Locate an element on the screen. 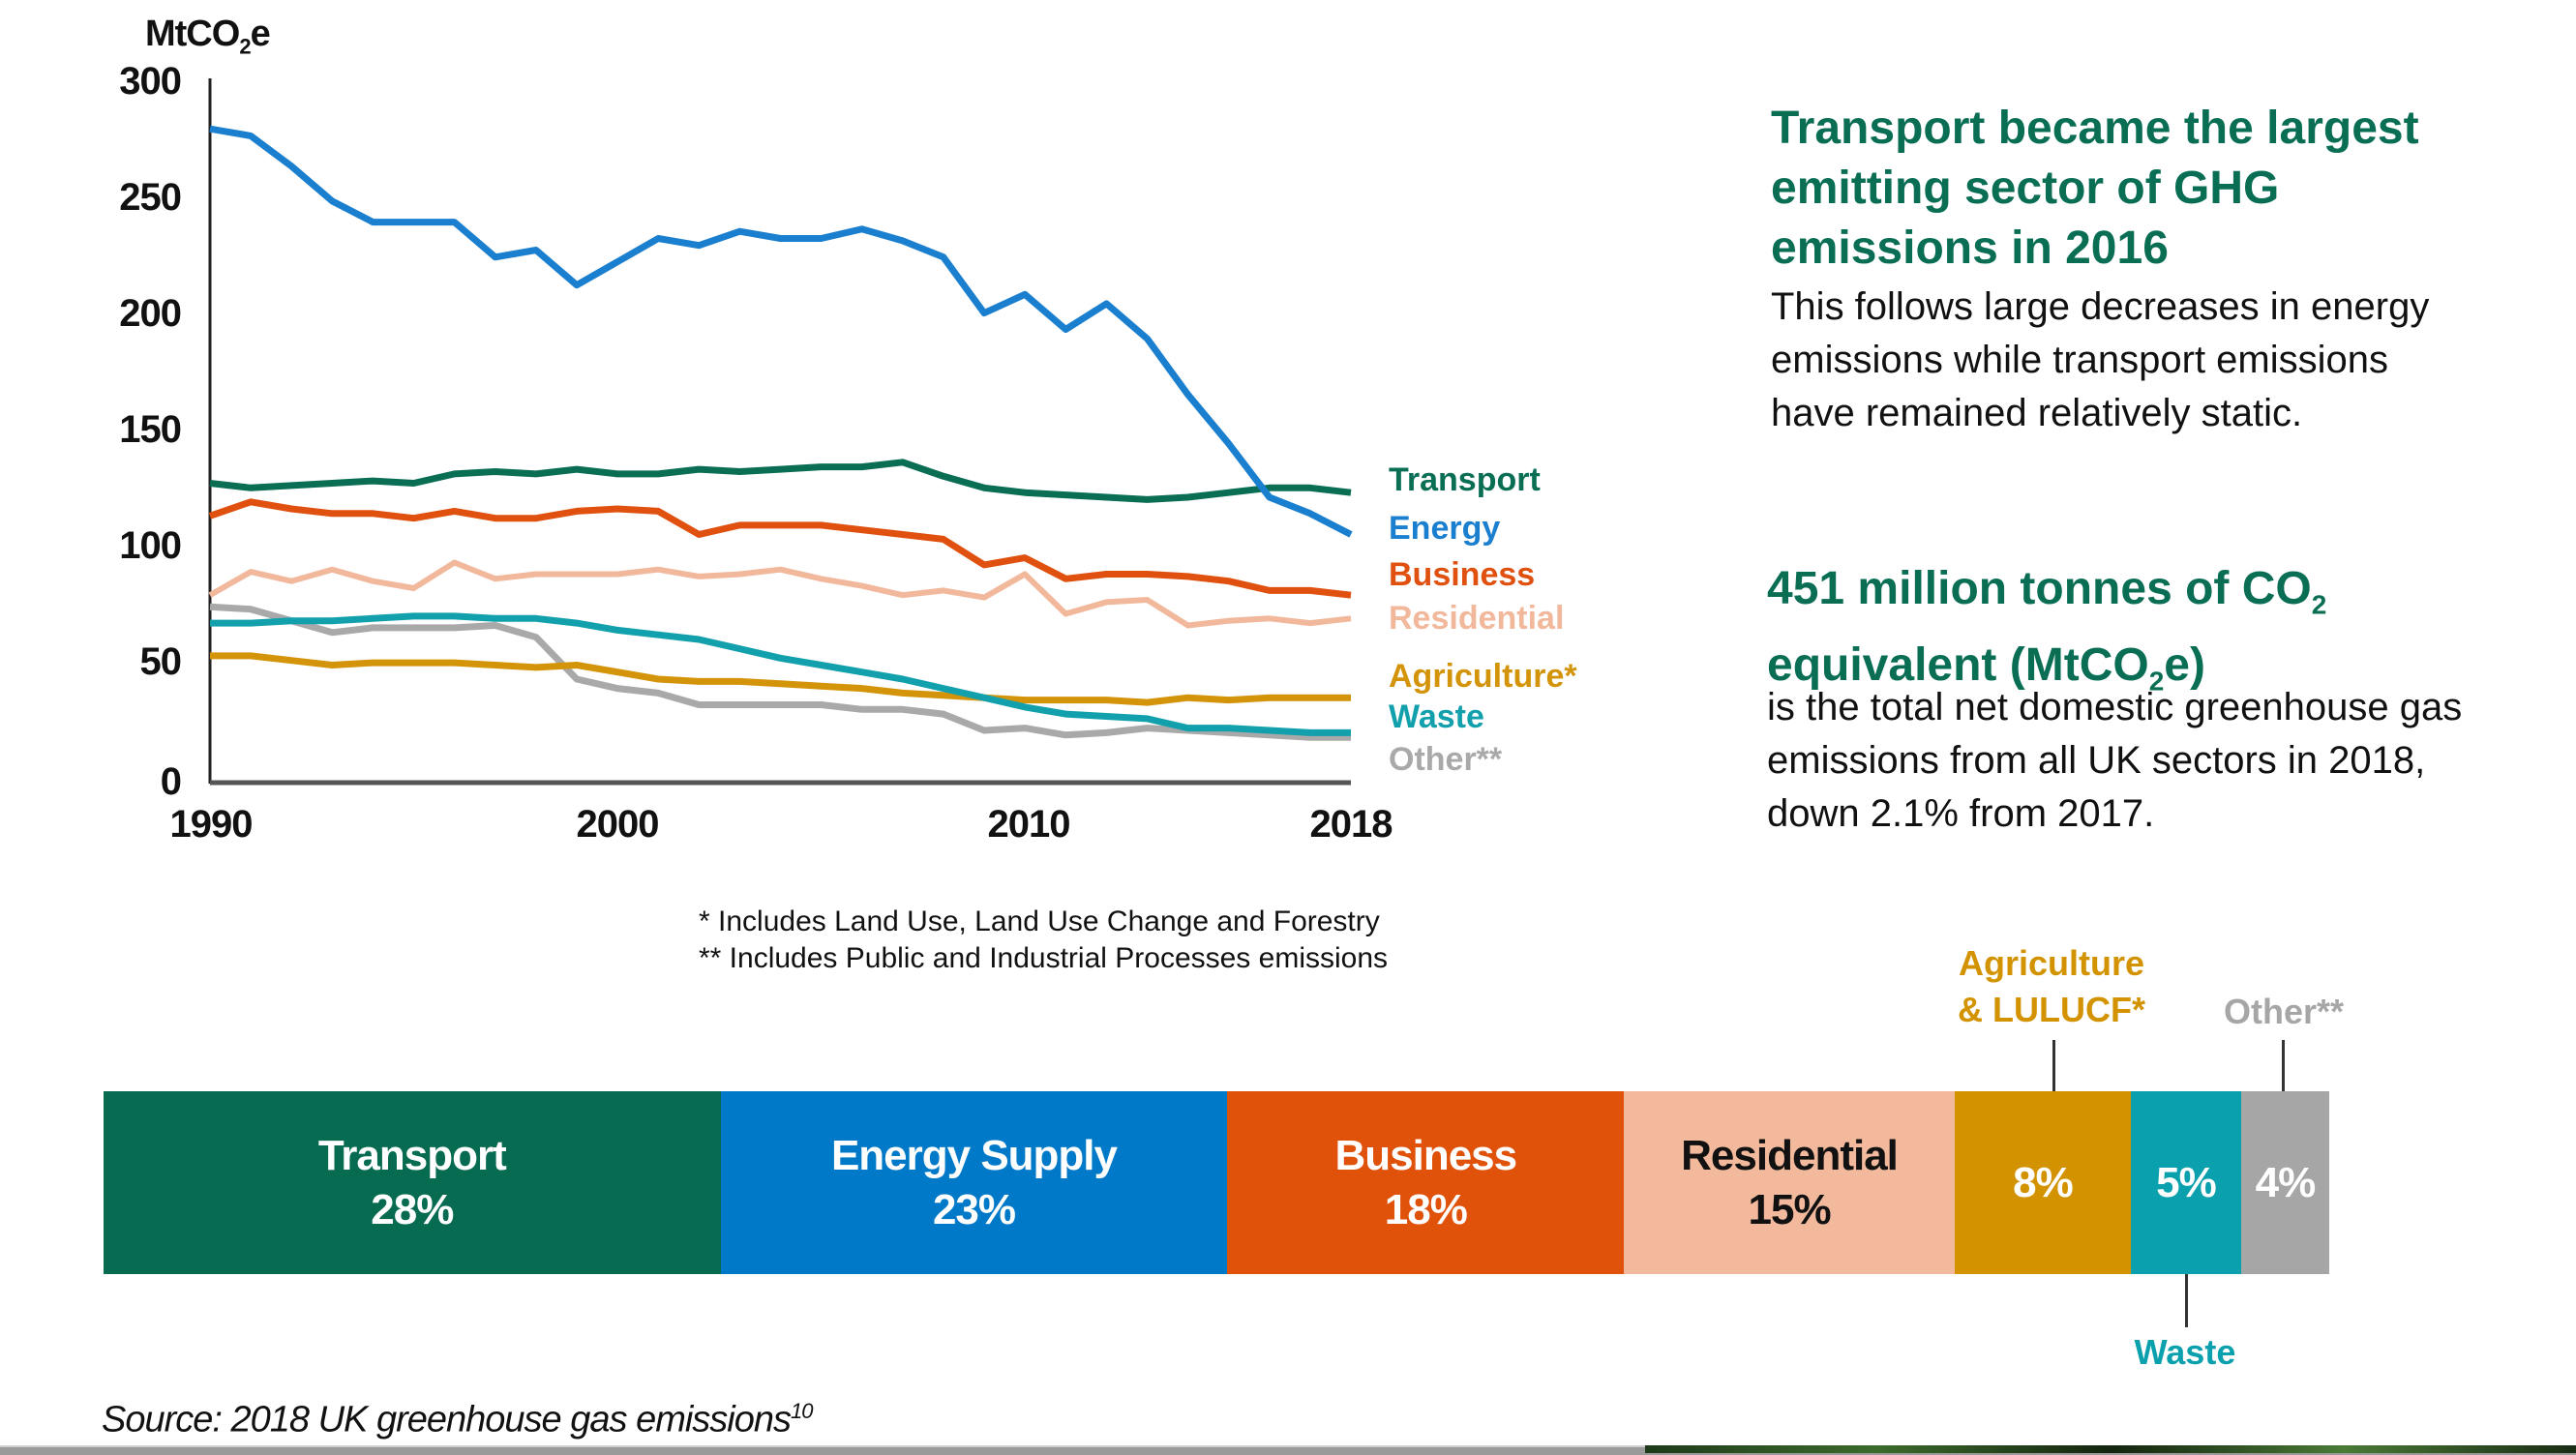 The height and width of the screenshot is (1455, 2576). bar-segment-business: Business 18% is located at coordinates (1426, 1182).